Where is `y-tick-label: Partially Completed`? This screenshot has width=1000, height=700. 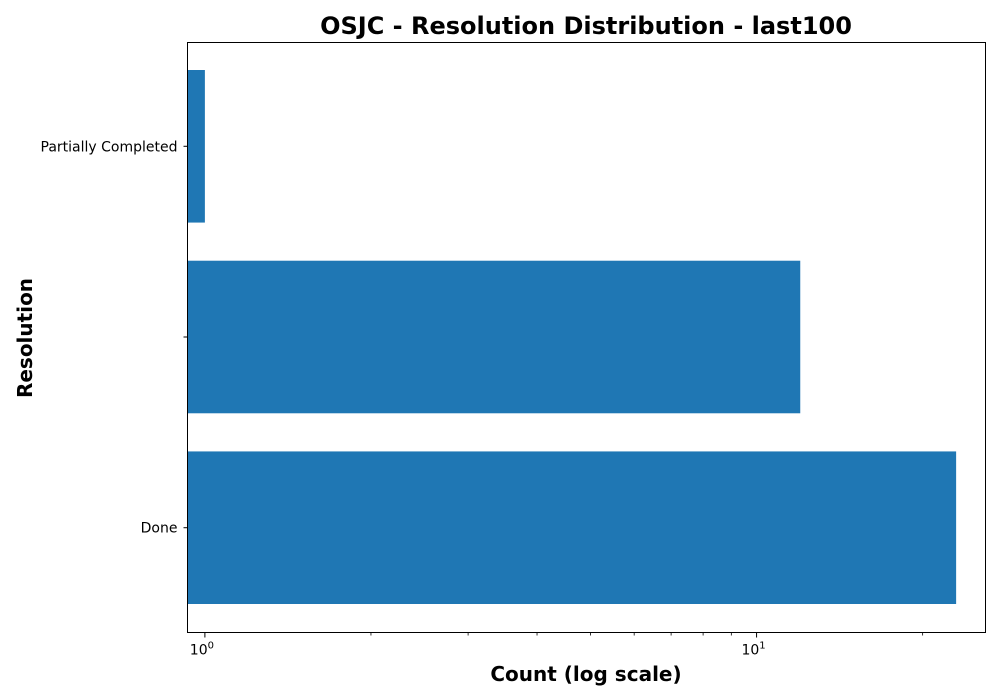
y-tick-label: Partially Completed is located at coordinates (109, 147).